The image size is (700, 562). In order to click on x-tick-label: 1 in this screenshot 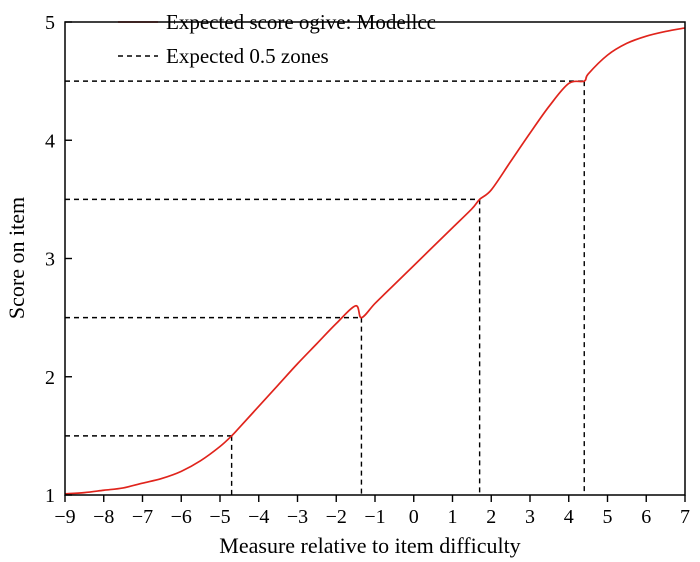, I will do `click(453, 517)`.